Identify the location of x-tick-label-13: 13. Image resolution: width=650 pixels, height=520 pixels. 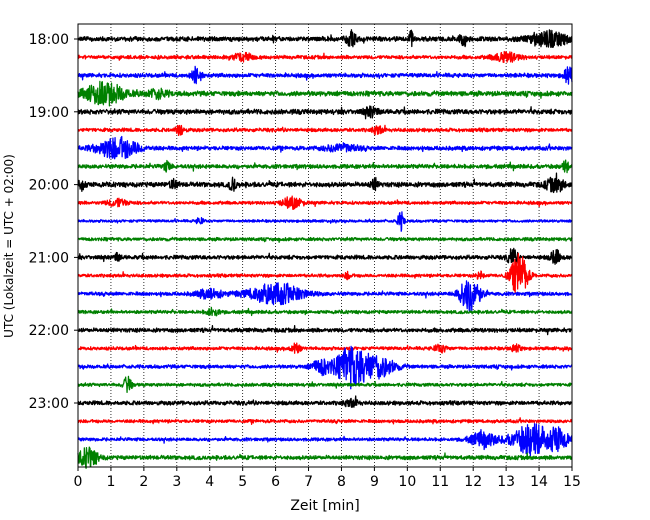
(506, 482).